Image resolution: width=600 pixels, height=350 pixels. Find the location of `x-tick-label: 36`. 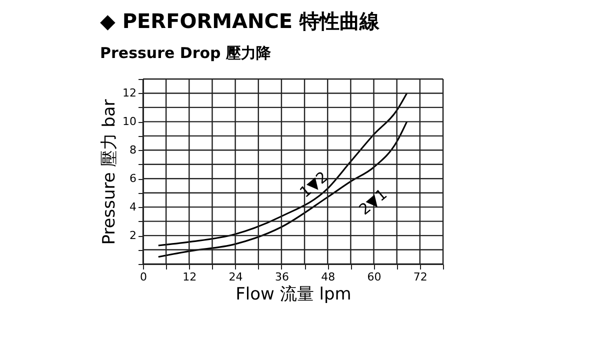

x-tick-label: 36 is located at coordinates (281, 277).